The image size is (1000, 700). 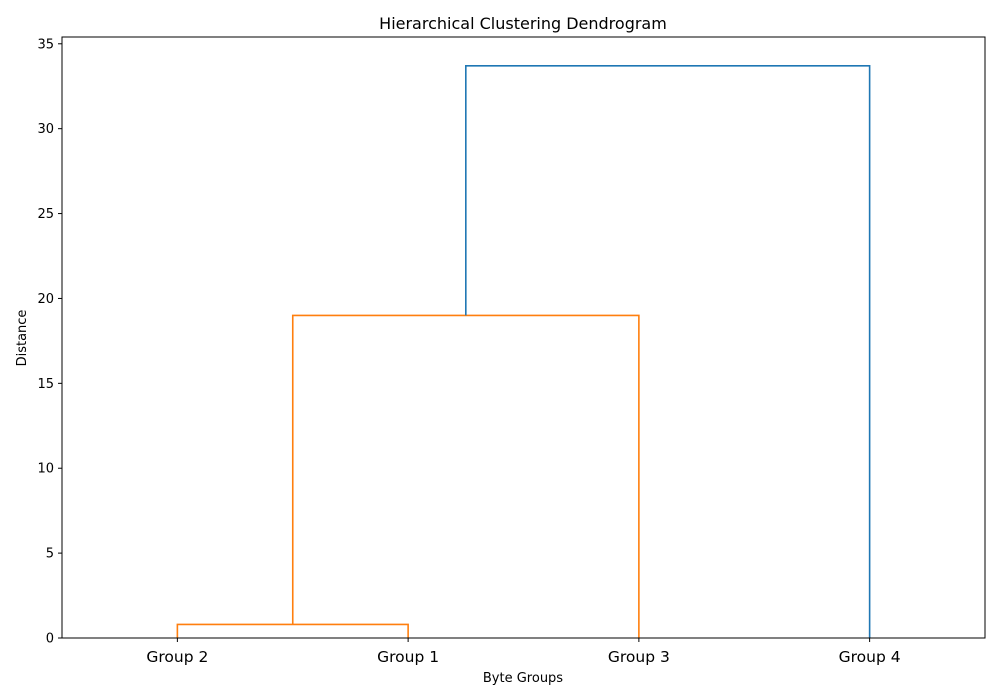 I want to click on y-axis: 0 5 10 15 20 25 30 35, so click(x=49, y=342).